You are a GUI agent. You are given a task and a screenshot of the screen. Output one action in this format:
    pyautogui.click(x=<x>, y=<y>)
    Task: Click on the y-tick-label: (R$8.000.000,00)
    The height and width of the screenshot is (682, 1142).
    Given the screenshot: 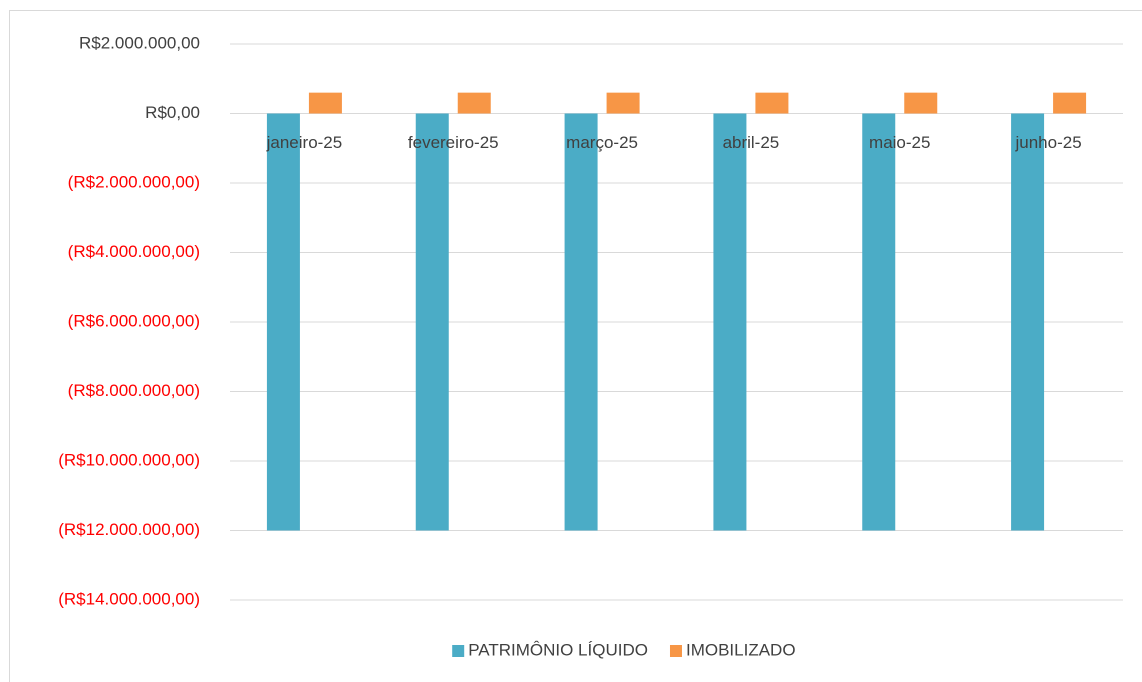 What is the action you would take?
    pyautogui.click(x=134, y=390)
    